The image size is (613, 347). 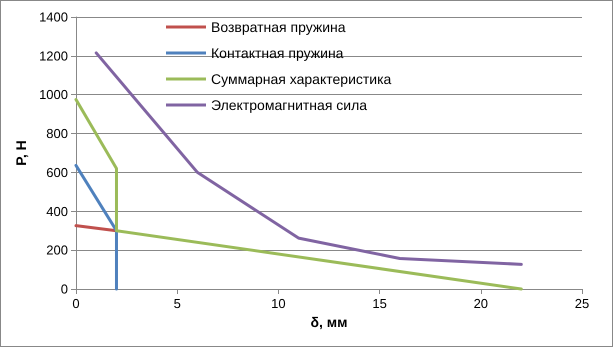 I want to click on y-tick-label: 600, so click(x=57, y=172).